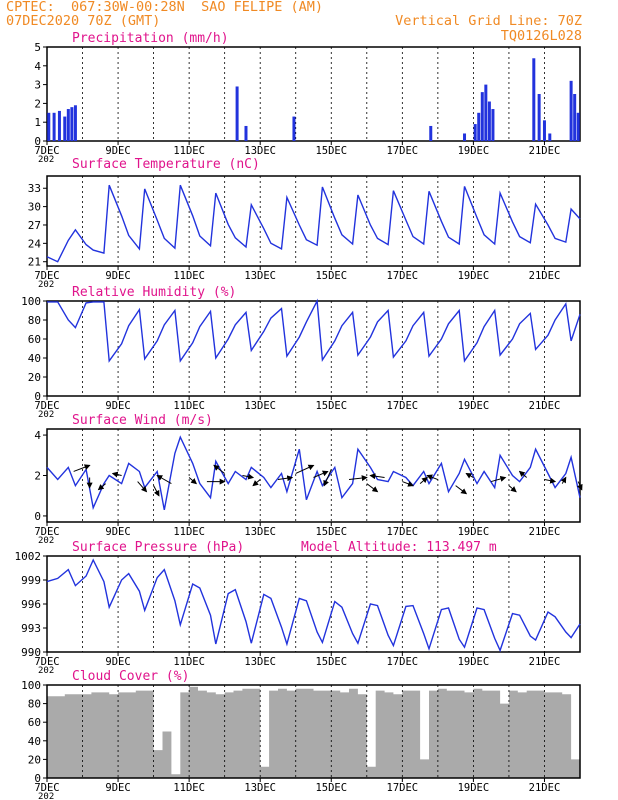 The height and width of the screenshot is (800, 618). Describe the element at coordinates (474, 662) in the screenshot. I see `x-tick-label-pres: 19DEC` at that location.